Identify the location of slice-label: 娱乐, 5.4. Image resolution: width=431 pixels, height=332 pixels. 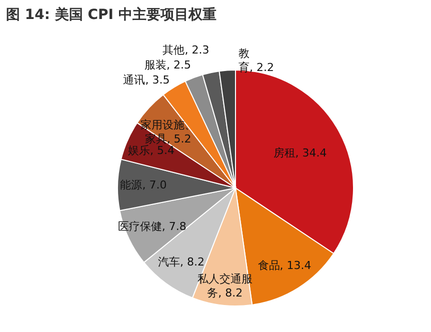
(151, 150).